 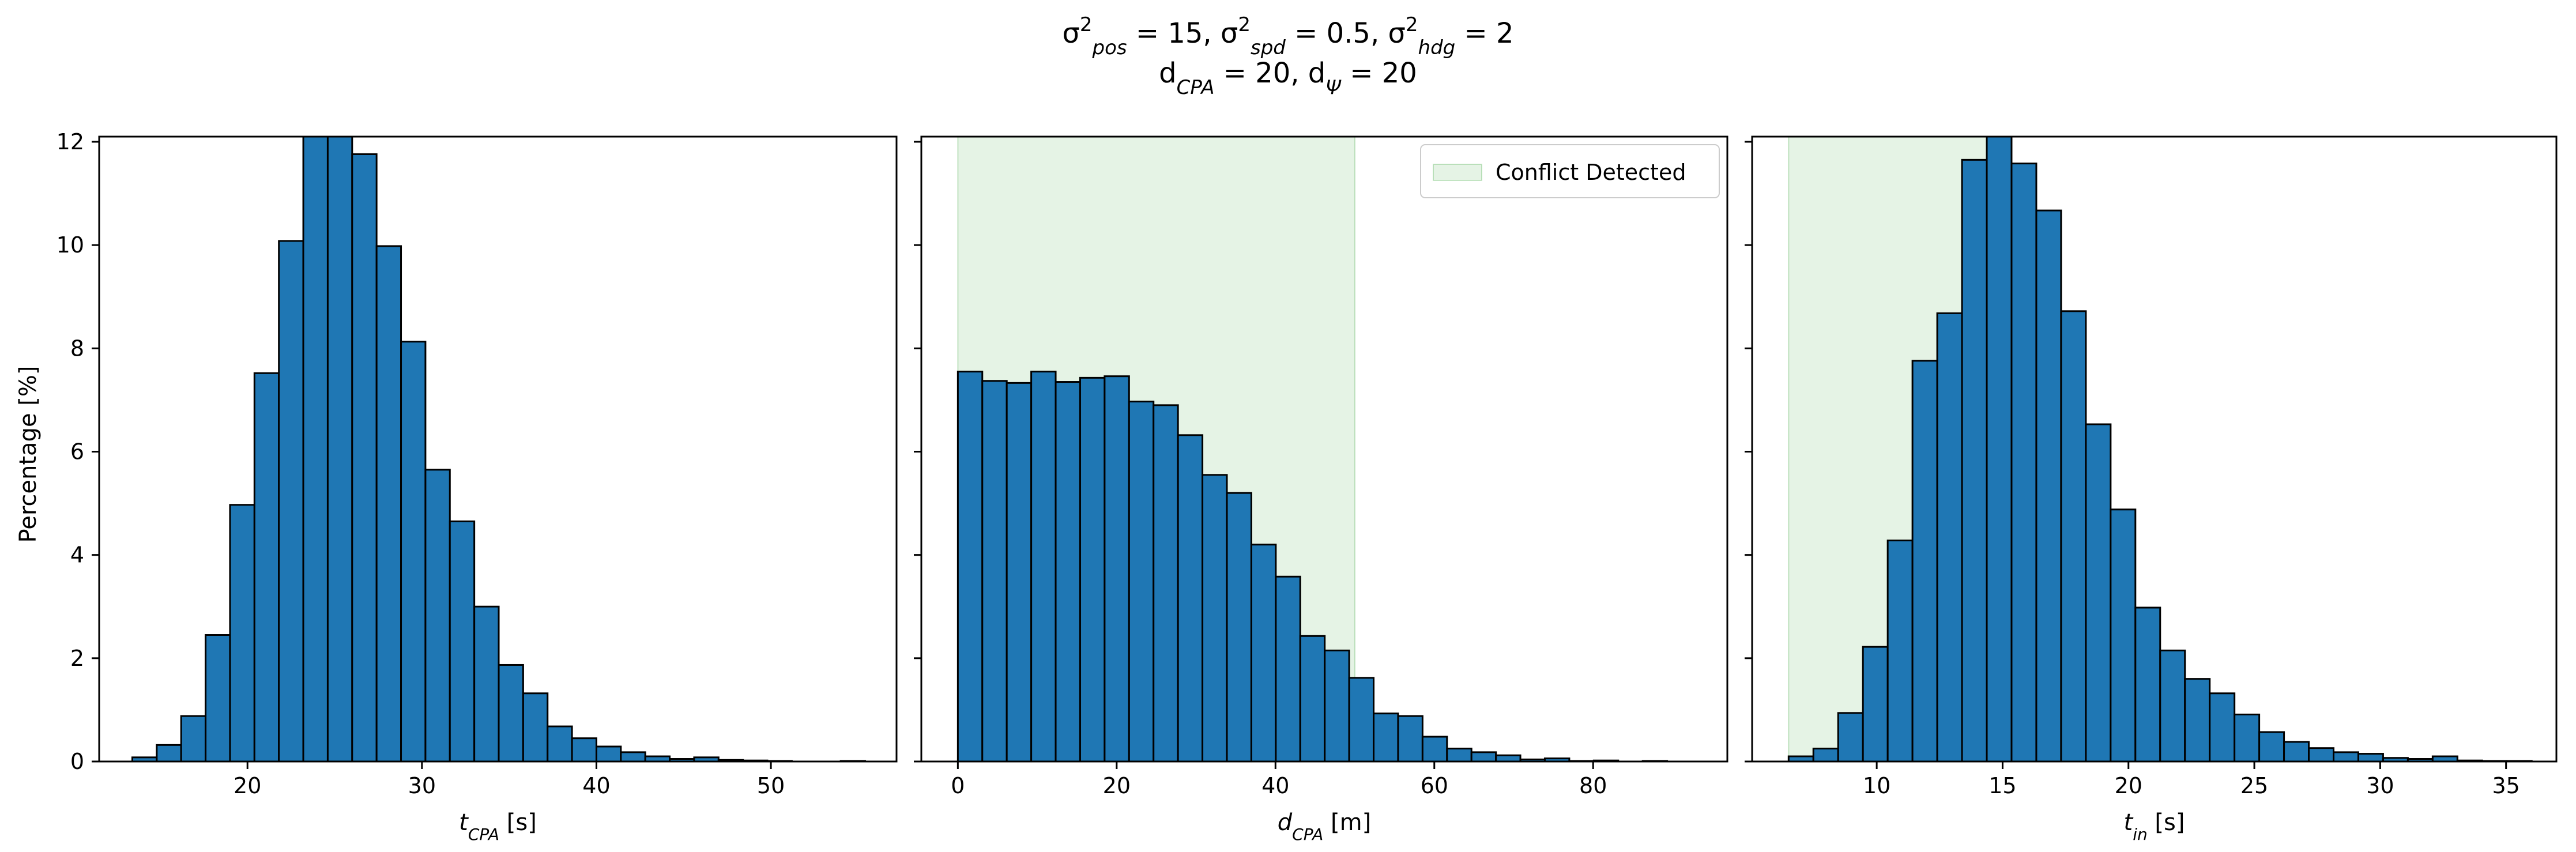 I want to click on y-tick-label: 6, so click(x=77, y=452).